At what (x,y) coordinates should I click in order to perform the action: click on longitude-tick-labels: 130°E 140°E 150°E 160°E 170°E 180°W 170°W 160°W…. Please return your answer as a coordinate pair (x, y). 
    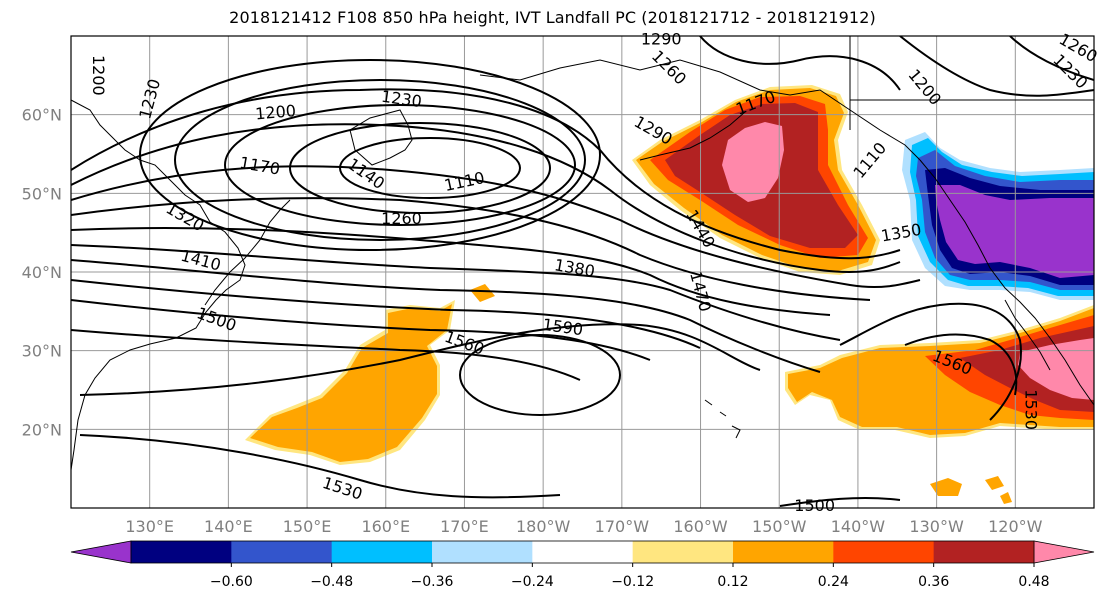
    Looking at the image, I should click on (583, 526).